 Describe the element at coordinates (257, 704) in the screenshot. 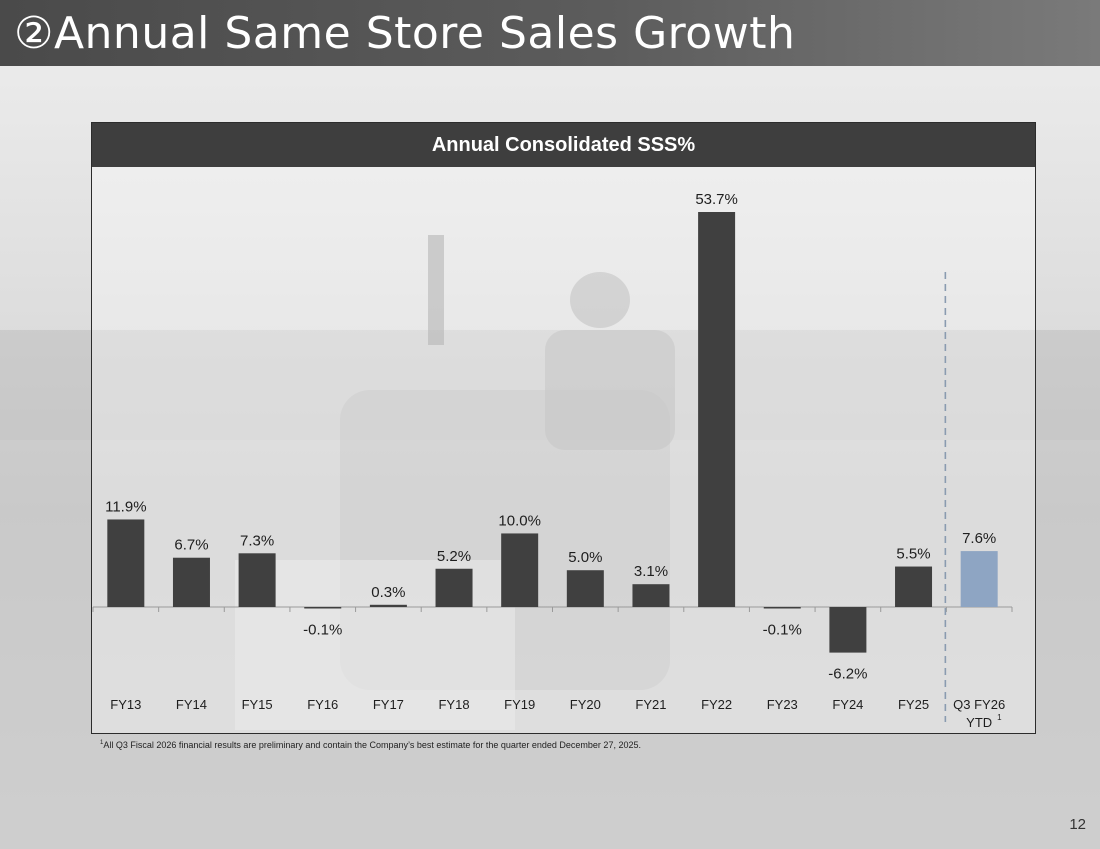

I see `x-tick-label: FY15` at that location.